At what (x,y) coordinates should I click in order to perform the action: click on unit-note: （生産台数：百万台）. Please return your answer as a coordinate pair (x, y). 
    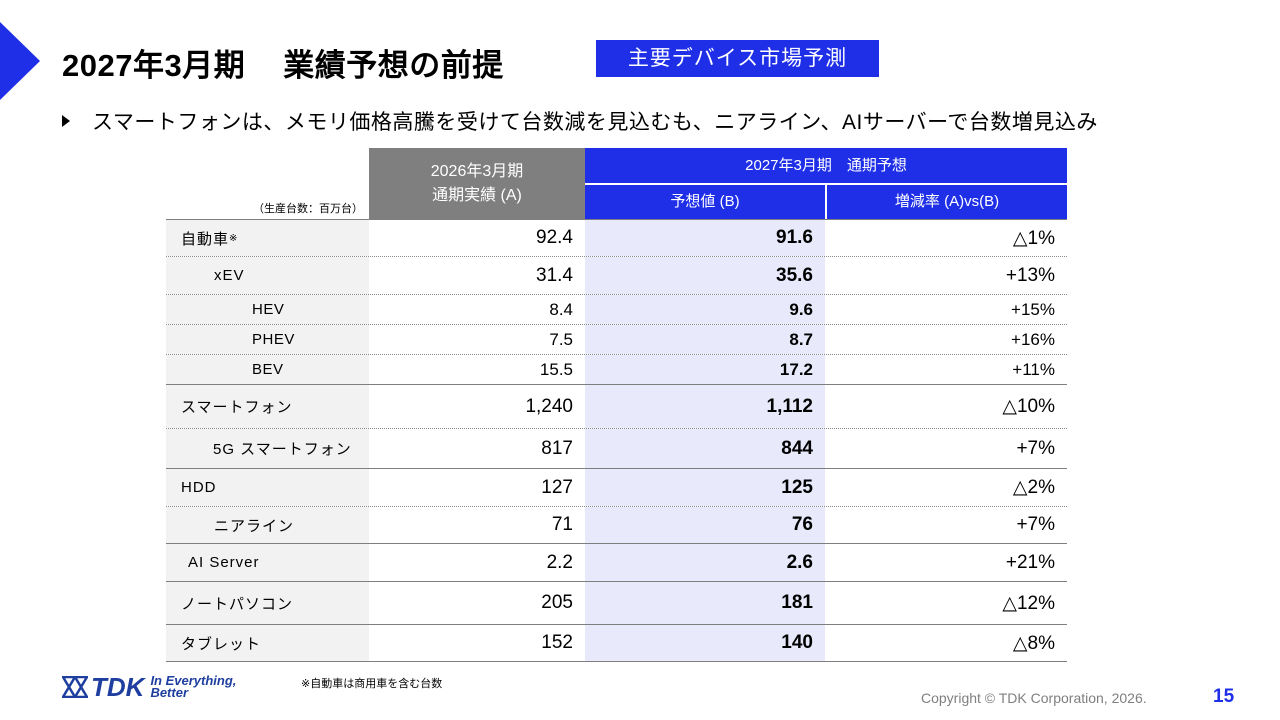
    Looking at the image, I should click on (308, 209).